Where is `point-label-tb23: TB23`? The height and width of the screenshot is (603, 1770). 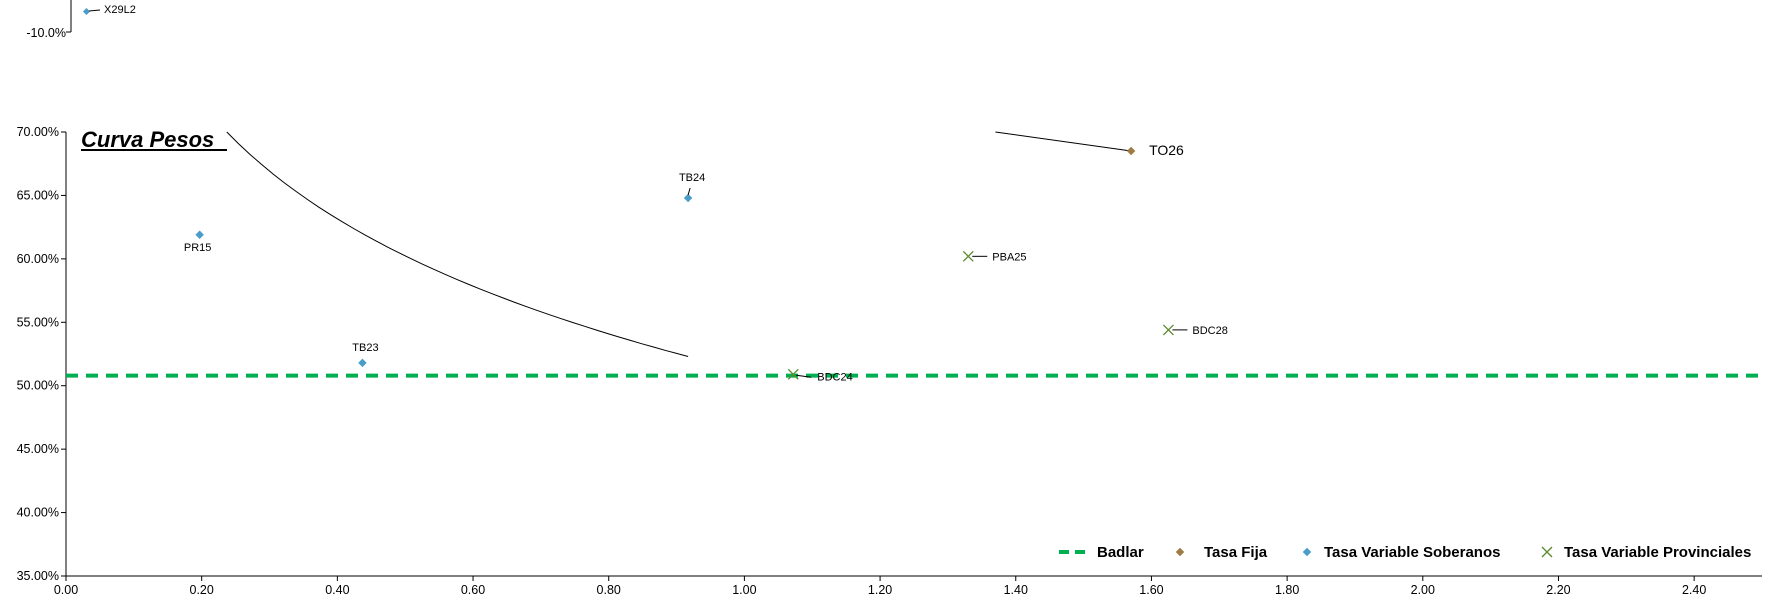
point-label-tb23: TB23 is located at coordinates (365, 348).